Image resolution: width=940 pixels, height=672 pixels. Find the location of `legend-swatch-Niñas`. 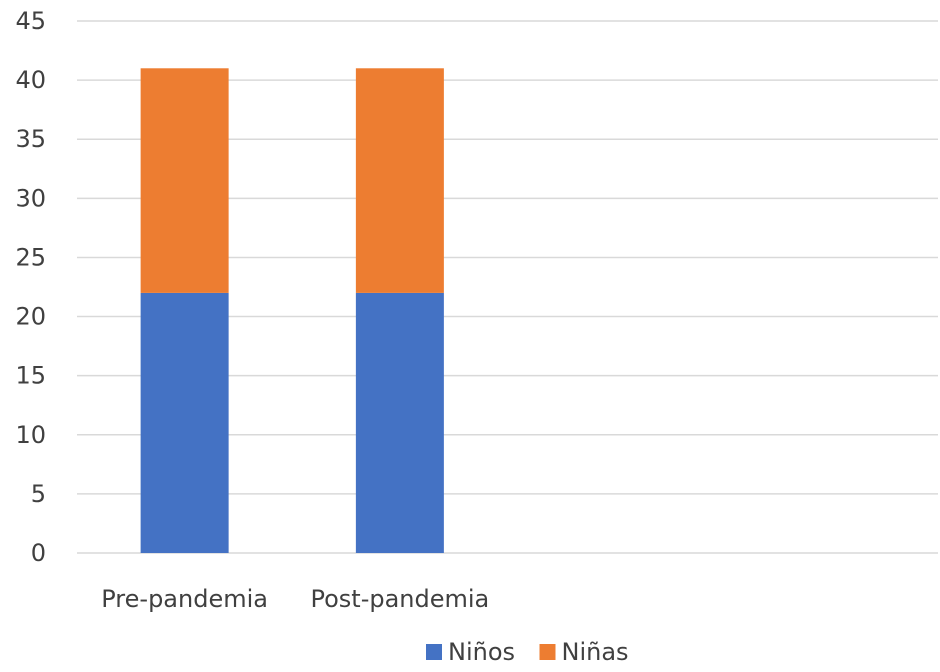

legend-swatch-Niñas is located at coordinates (547, 652).